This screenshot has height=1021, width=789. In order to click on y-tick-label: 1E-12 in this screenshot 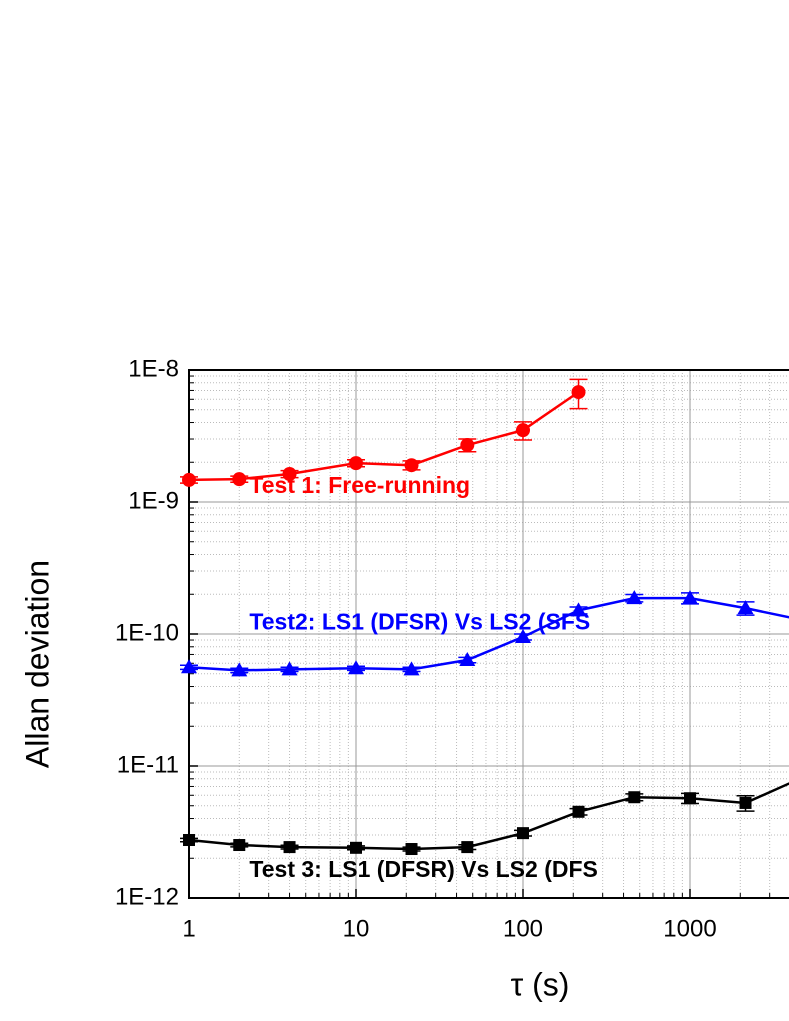, I will do `click(147, 896)`.